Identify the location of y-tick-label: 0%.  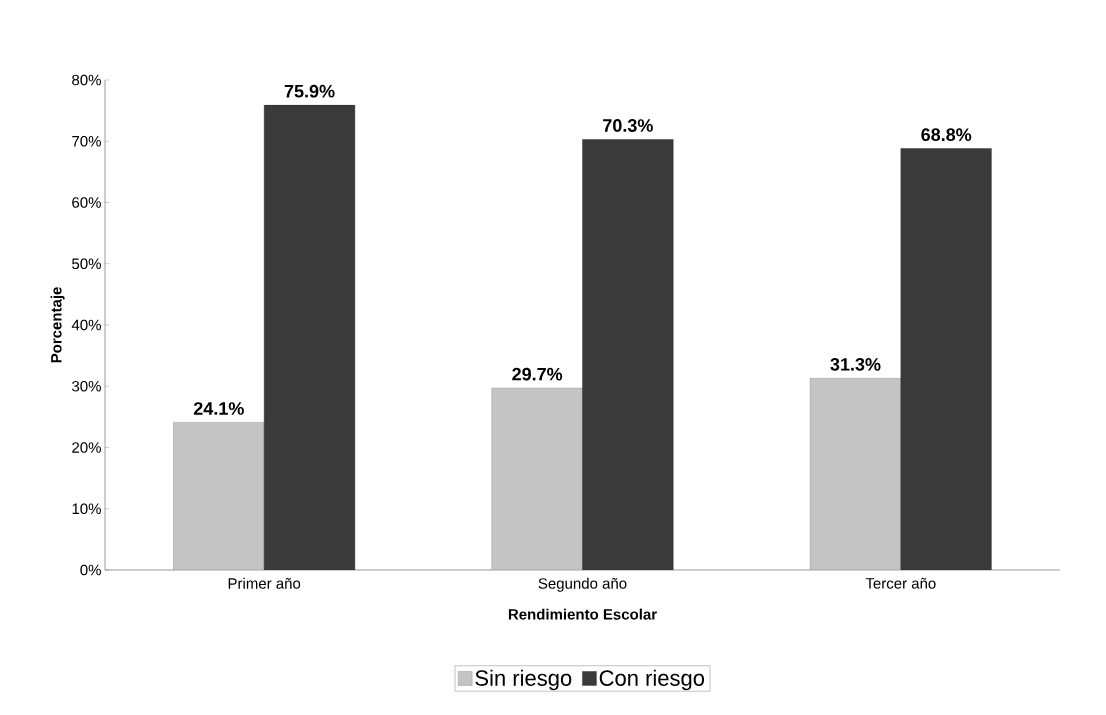
(90, 570).